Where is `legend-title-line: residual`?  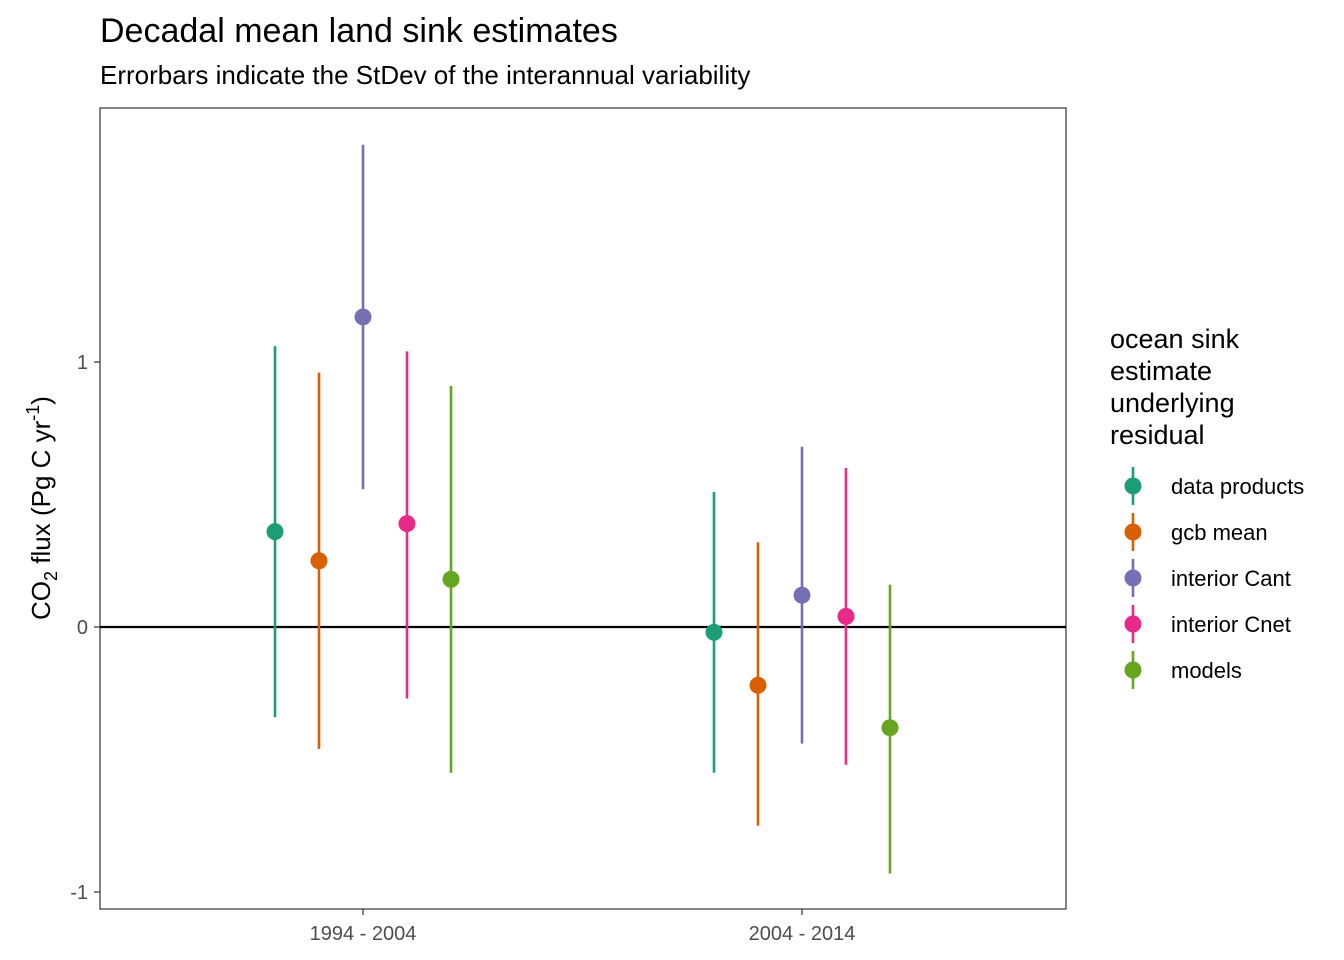 legend-title-line: residual is located at coordinates (1157, 435).